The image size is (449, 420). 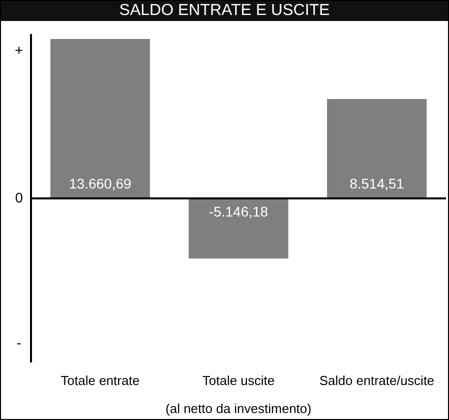 What do you see at coordinates (100, 380) in the screenshot?
I see `x-tick-label: Totale entrate` at bounding box center [100, 380].